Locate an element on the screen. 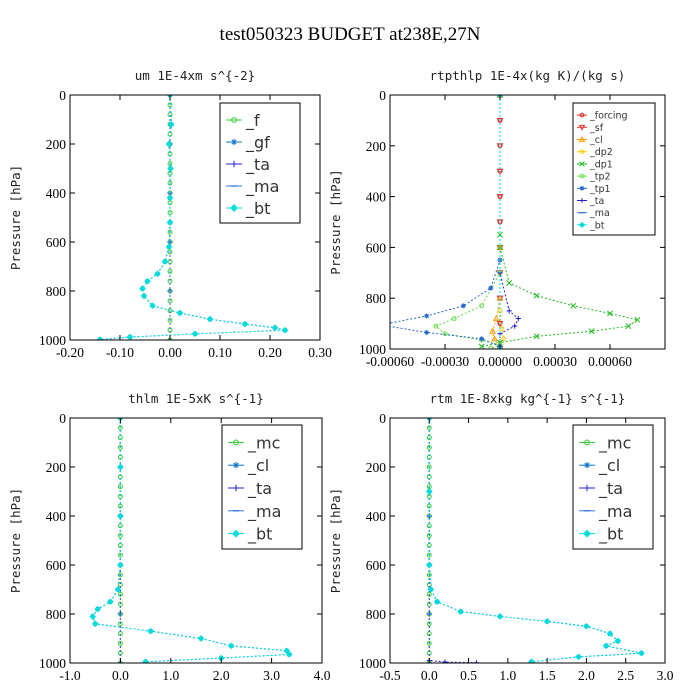 Image resolution: width=700 pixels, height=700 pixels. x-tick-label: 4.0 is located at coordinates (322, 675).